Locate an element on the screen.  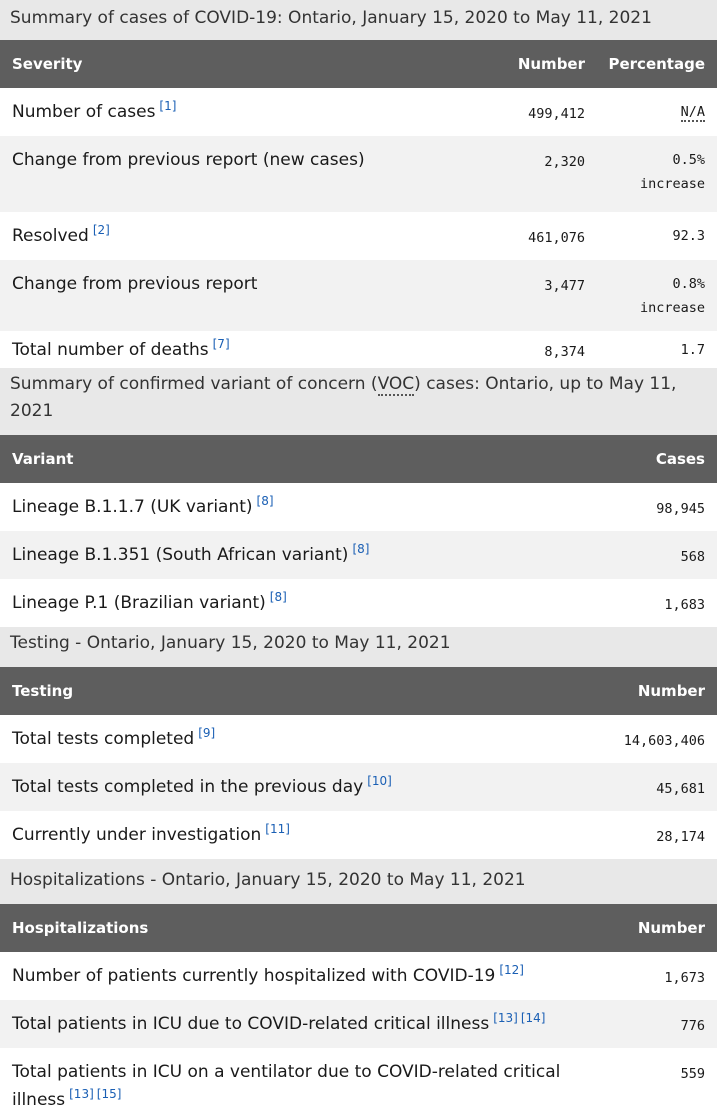
header-cases: Cases is located at coordinates (680, 459).